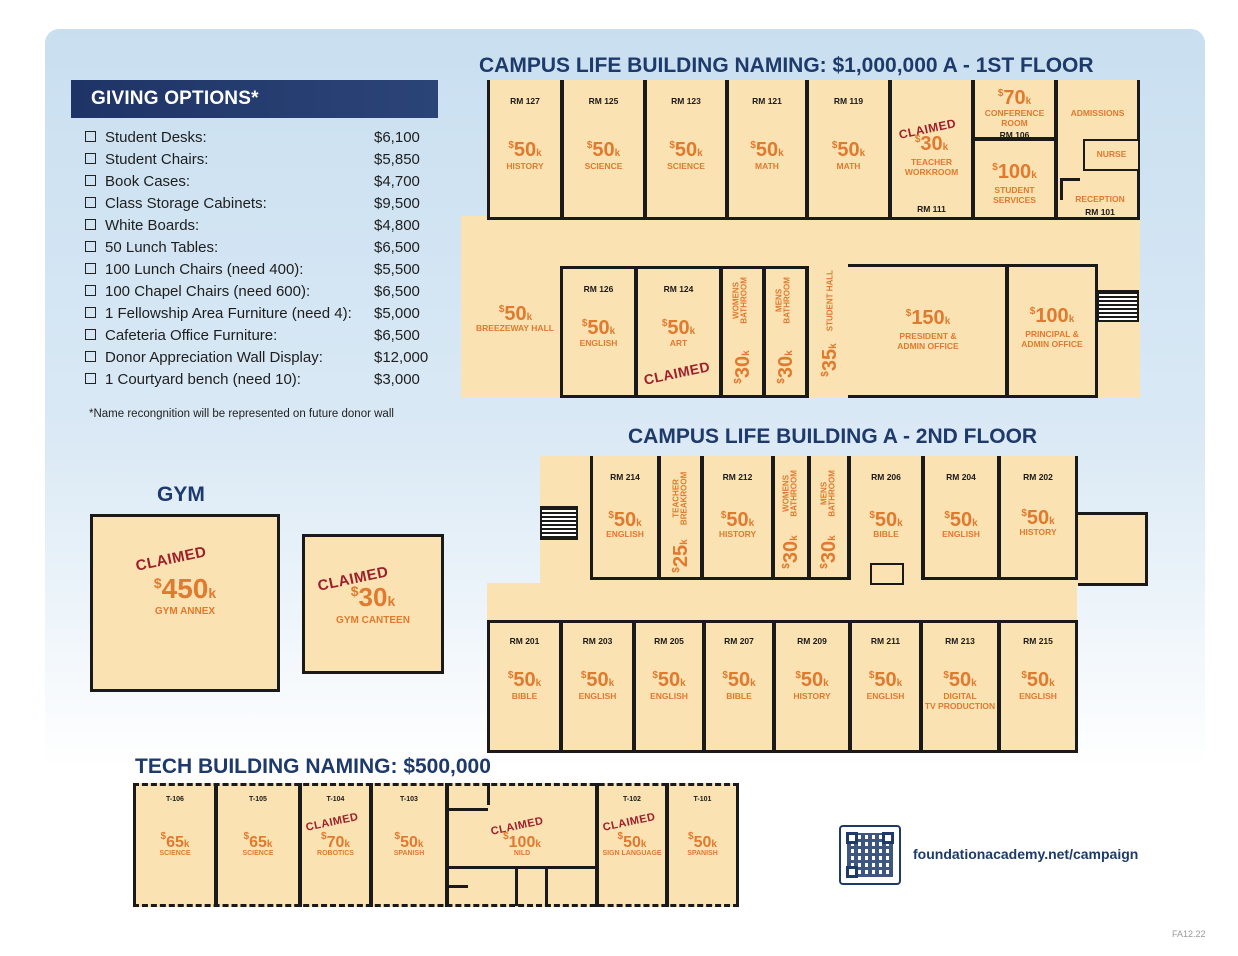 Image resolution: width=1238 pixels, height=956 pixels. Describe the element at coordinates (397, 225) in the screenshot. I see `giving-option-amount: $4,800` at that location.